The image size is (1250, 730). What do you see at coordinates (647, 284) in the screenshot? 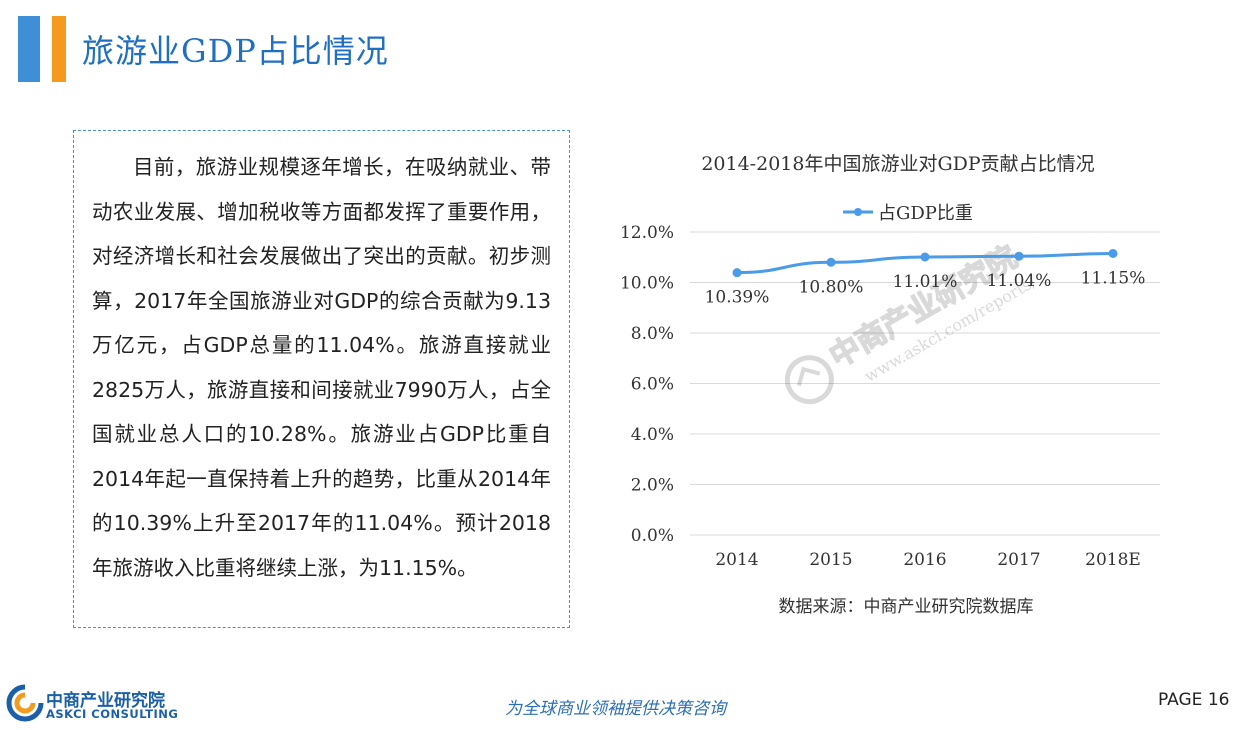
I see `y-tick-label: 10.0%` at bounding box center [647, 284].